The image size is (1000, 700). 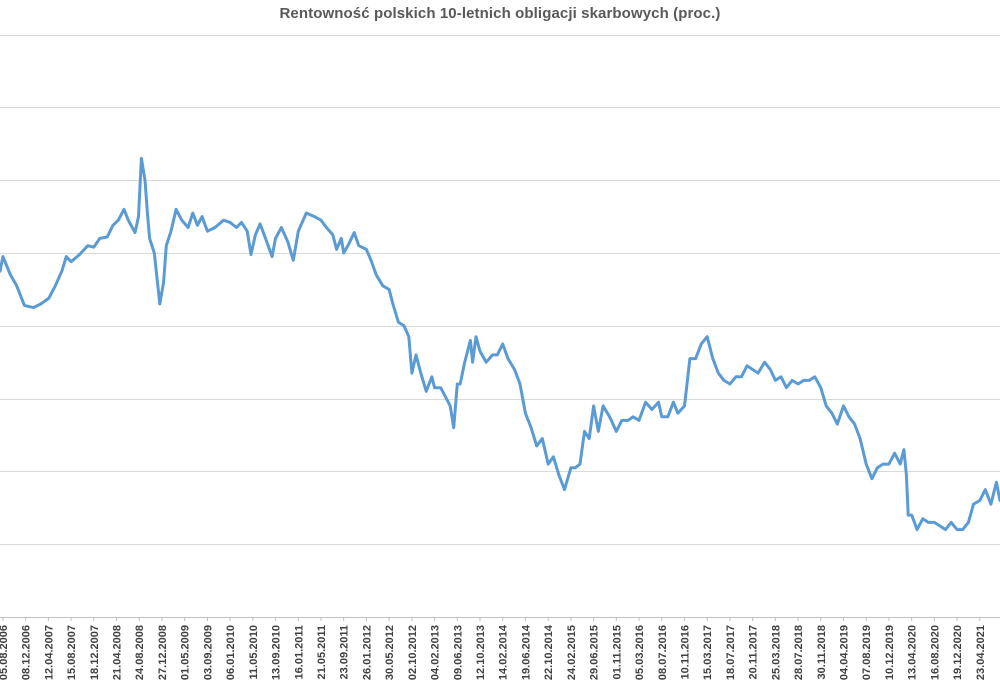 I want to click on x-tick-label: 04.04.2019, so click(x=845, y=652).